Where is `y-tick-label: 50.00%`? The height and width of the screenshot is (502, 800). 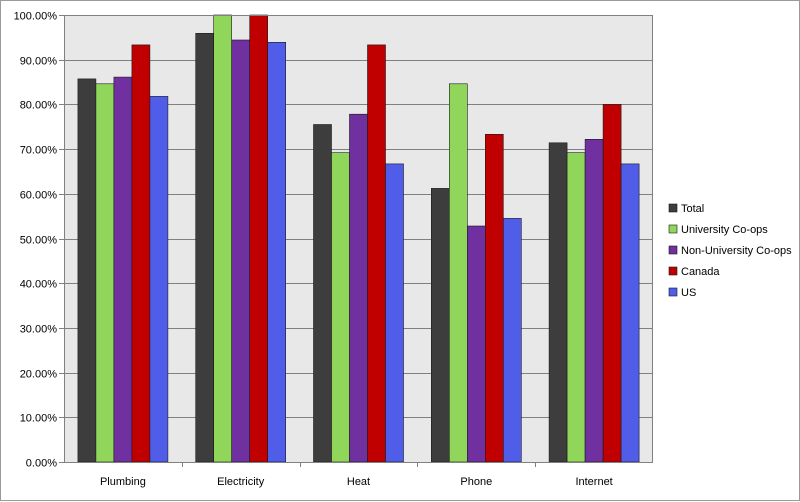 y-tick-label: 50.00% is located at coordinates (39, 241).